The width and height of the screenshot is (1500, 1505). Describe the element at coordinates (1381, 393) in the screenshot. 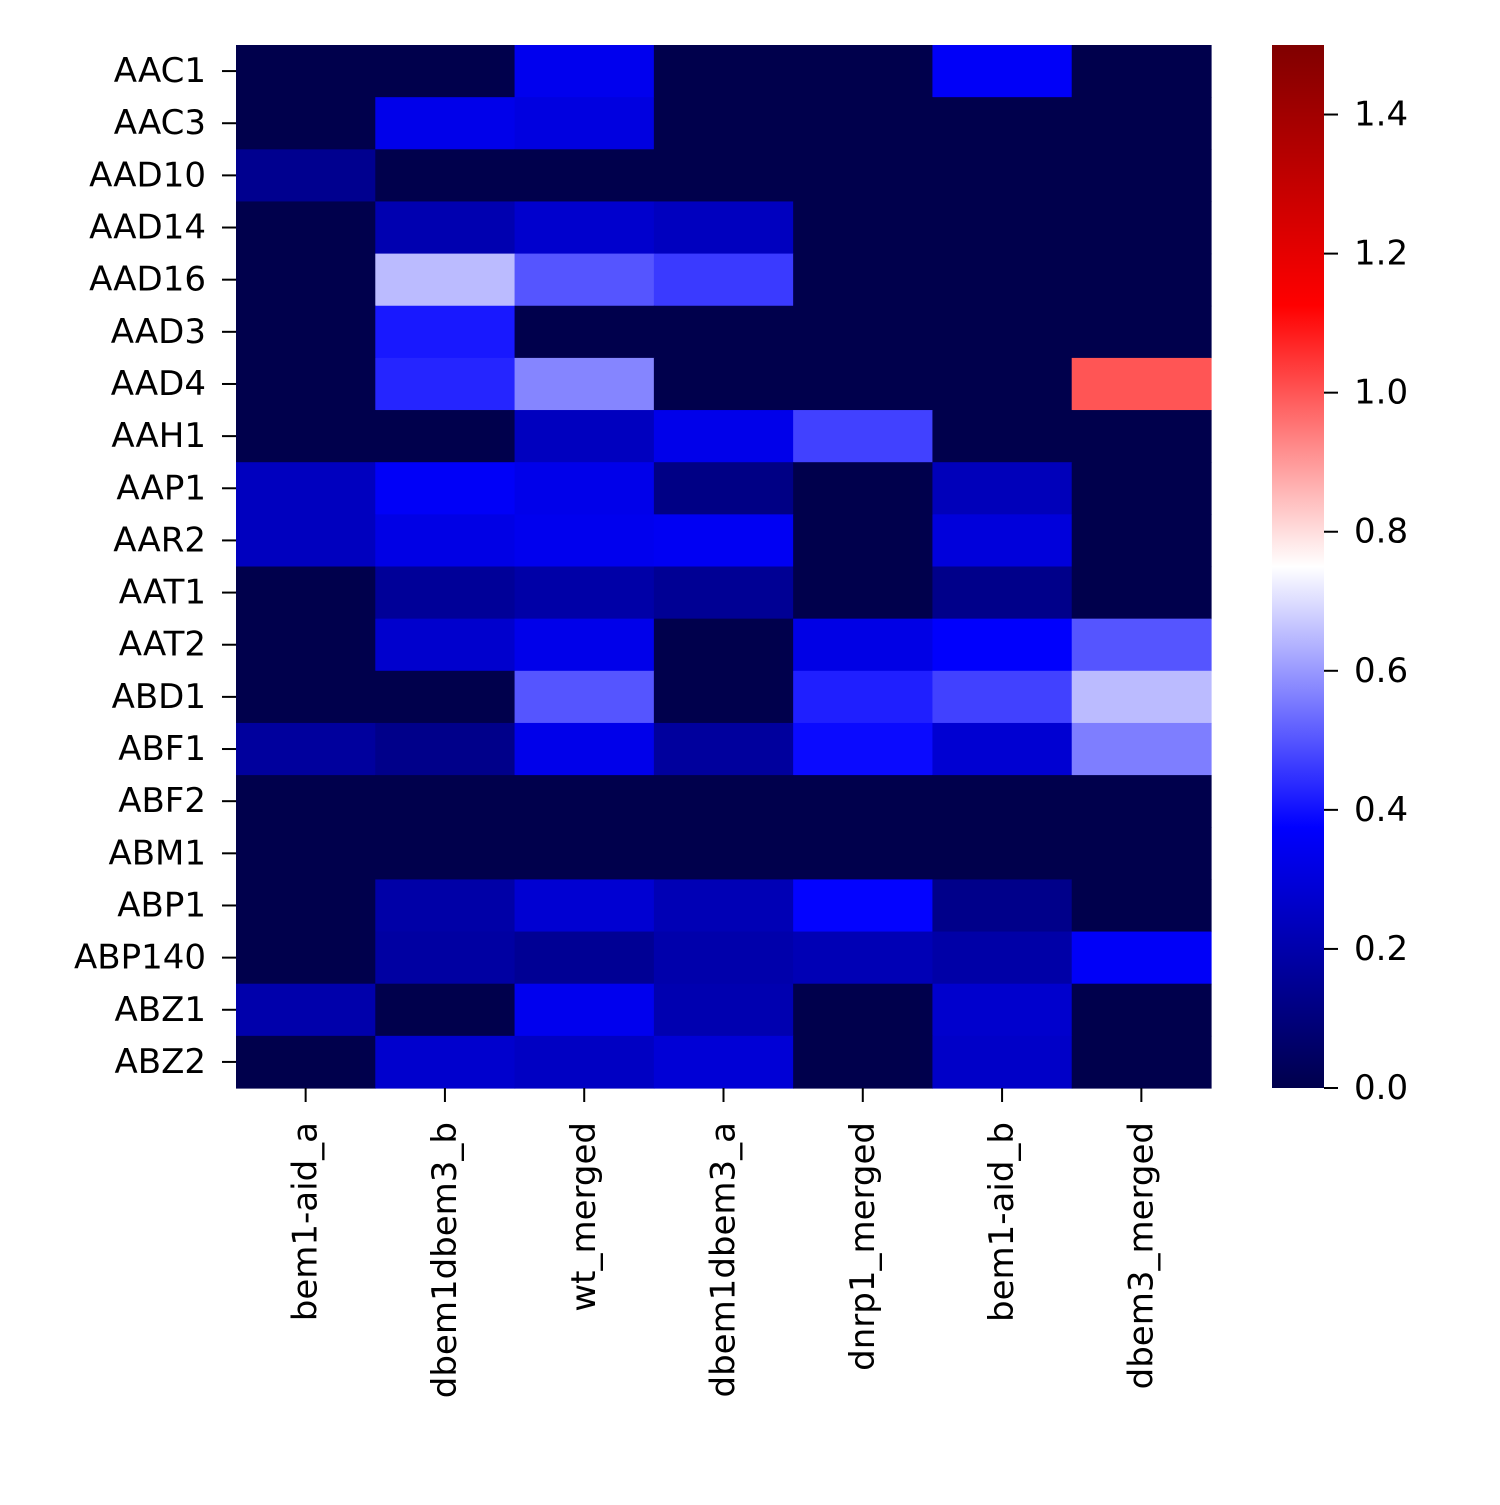

I see `colorbar-tick-label: 1.0` at that location.